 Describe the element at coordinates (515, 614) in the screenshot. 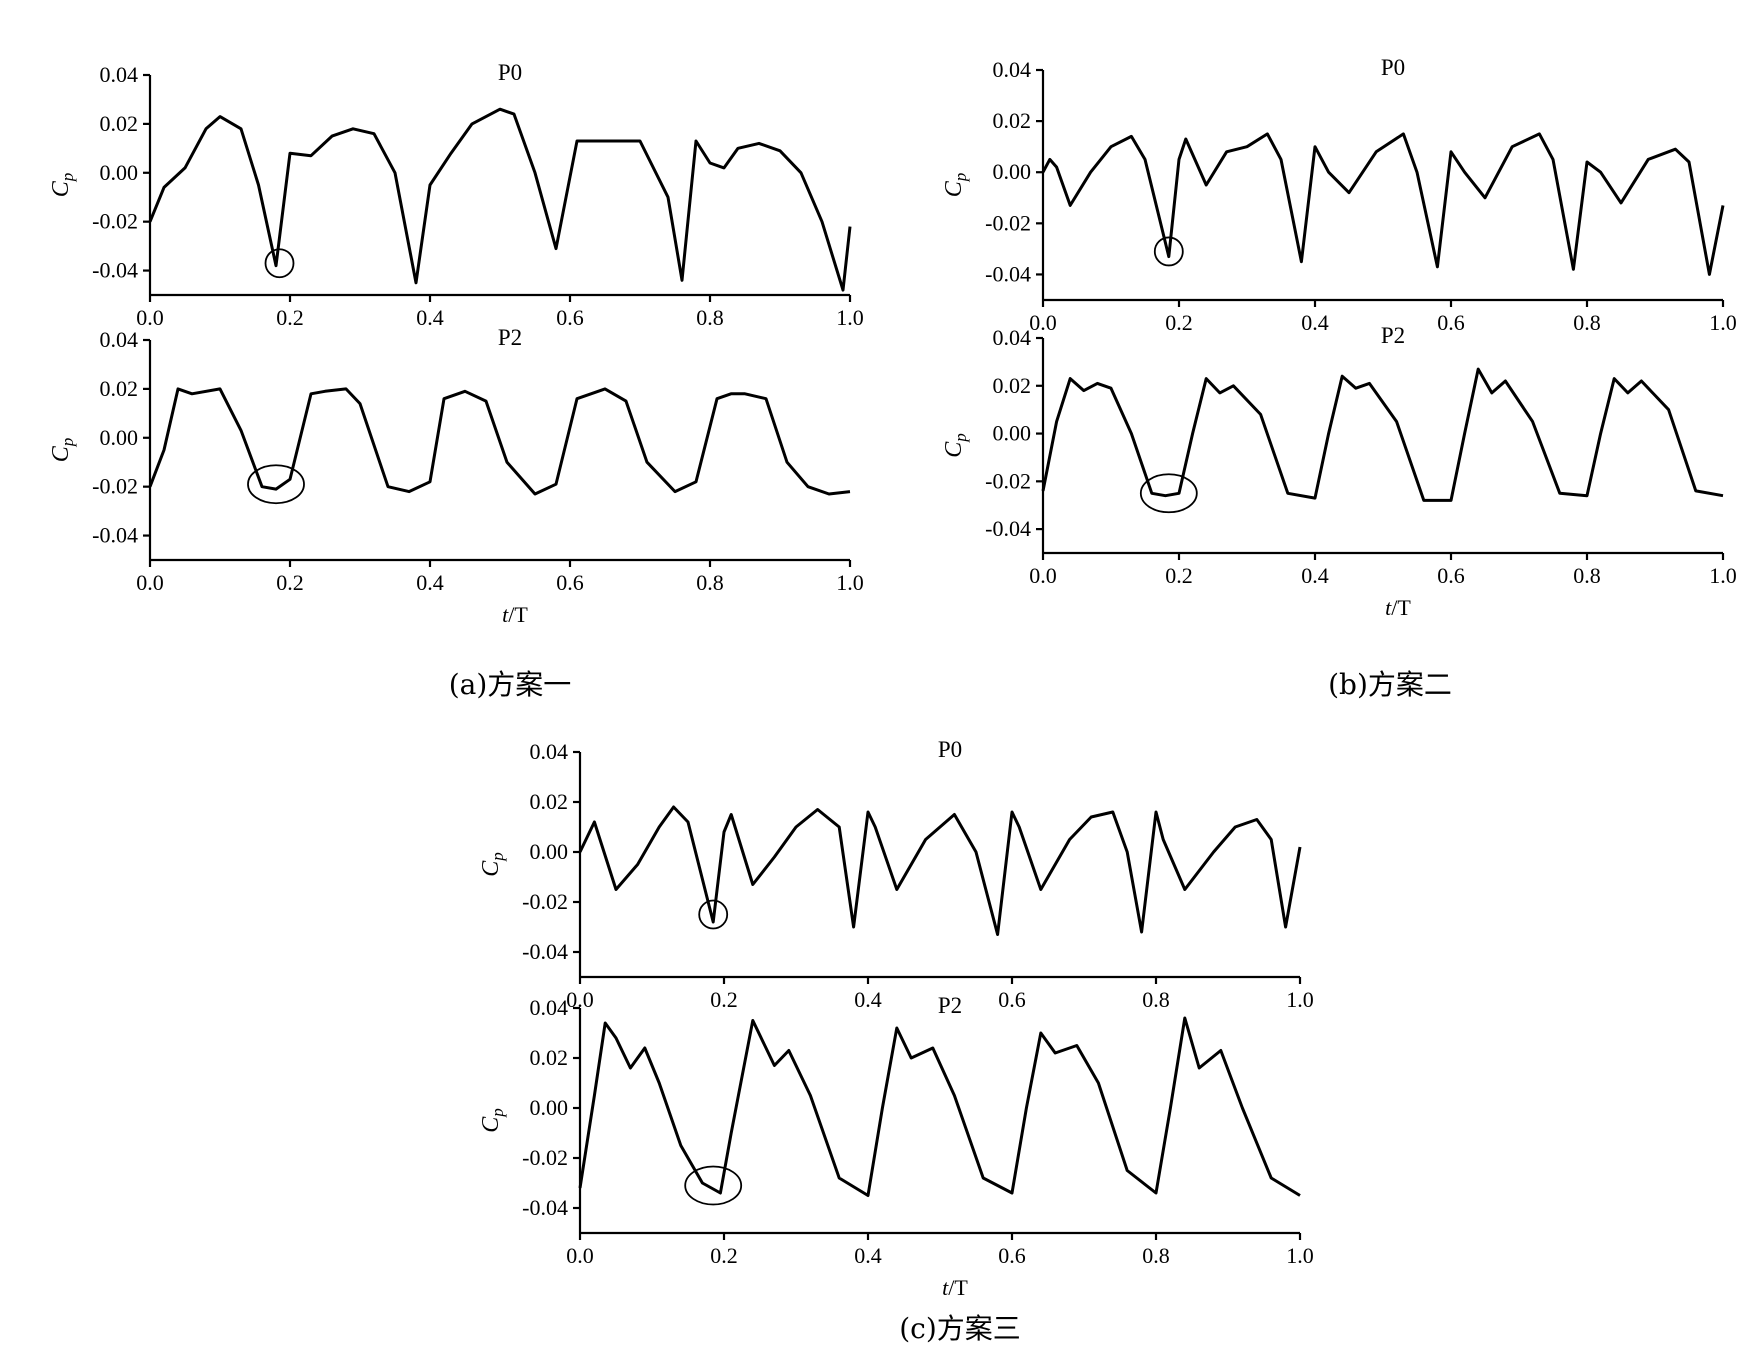

I see `x-axis-label-1: t/T` at that location.